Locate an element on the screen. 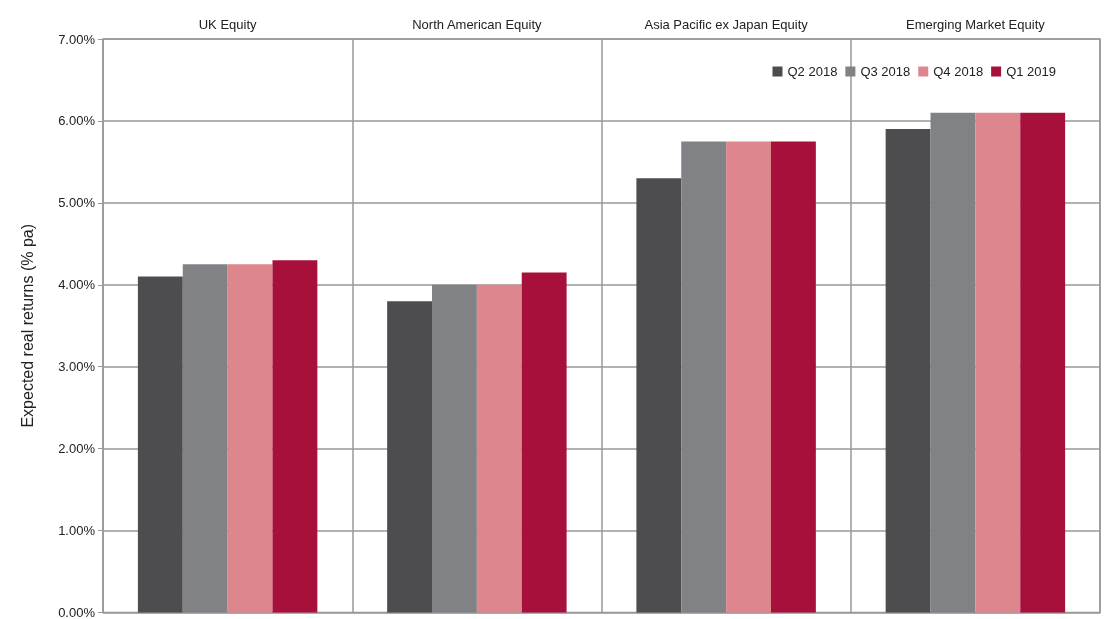 This screenshot has height=619, width=1106. y-tick-label: 7.00% is located at coordinates (77, 39).